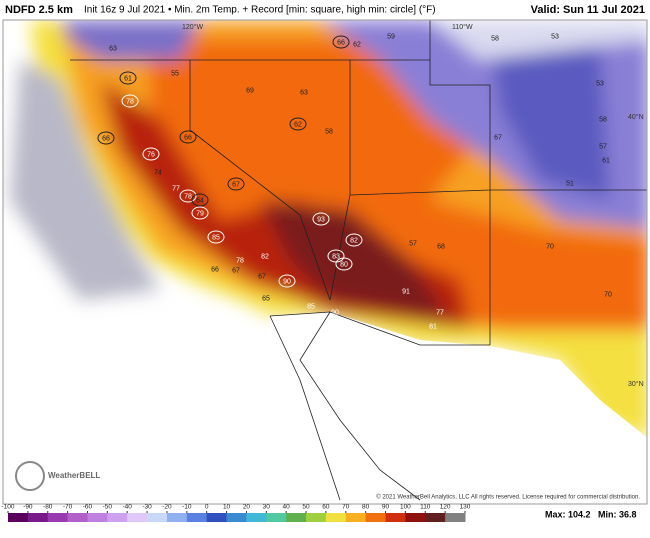 The height and width of the screenshot is (538, 650). I want to click on colorbar-tick-label: -60, so click(88, 507).